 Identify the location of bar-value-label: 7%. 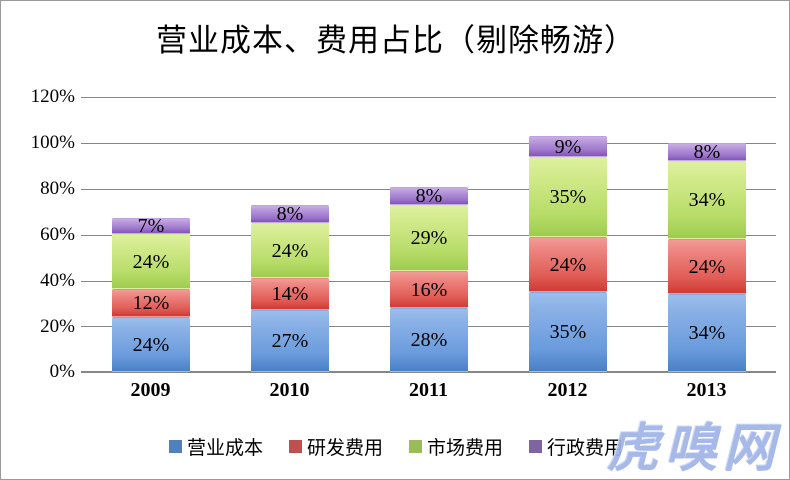
(151, 226).